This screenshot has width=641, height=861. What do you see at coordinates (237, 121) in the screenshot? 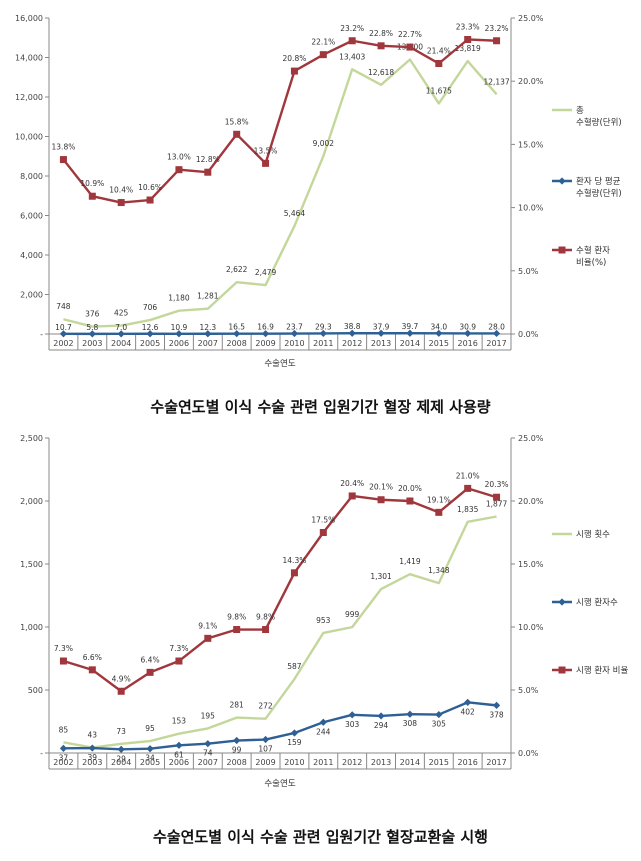
I see `data-label: 15.8%` at bounding box center [237, 121].